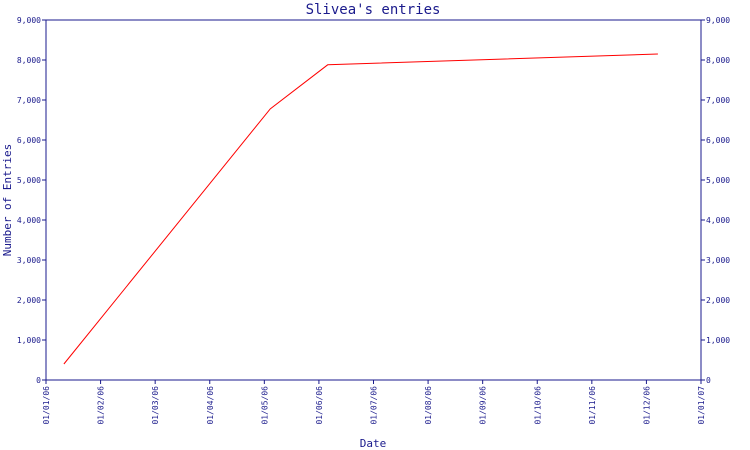  What do you see at coordinates (718, 260) in the screenshot?
I see `y-tick-label-right: 3,000` at bounding box center [718, 260].